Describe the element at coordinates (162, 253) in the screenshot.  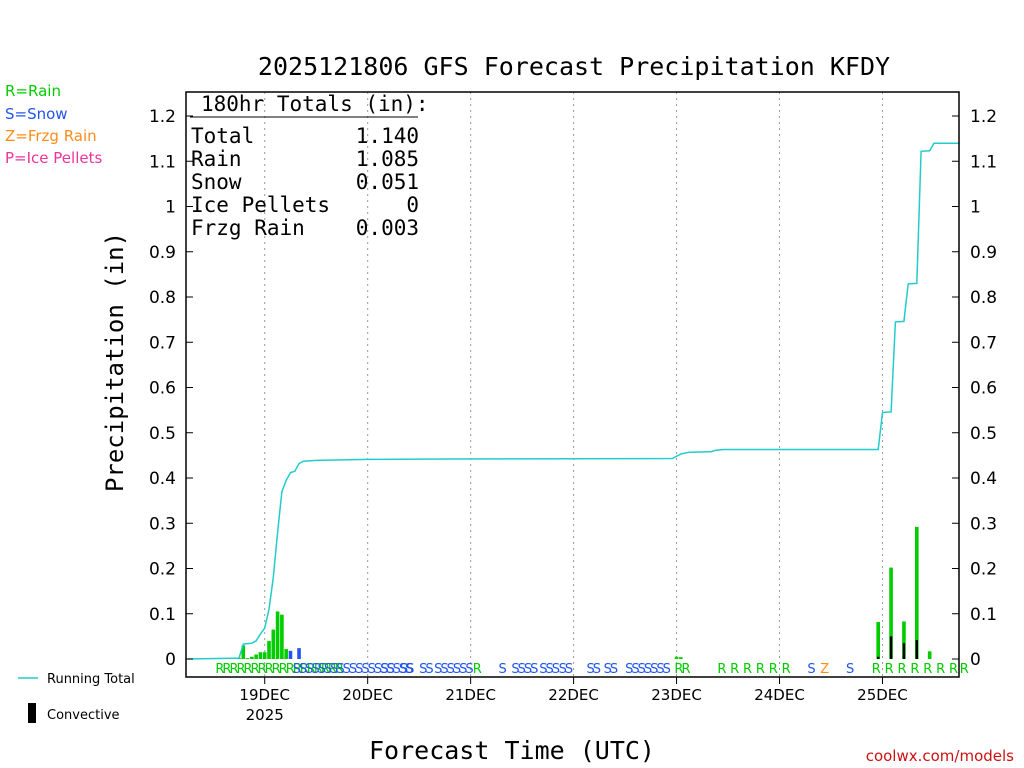
I see `y-tick-label-left: 0.9` at that location.